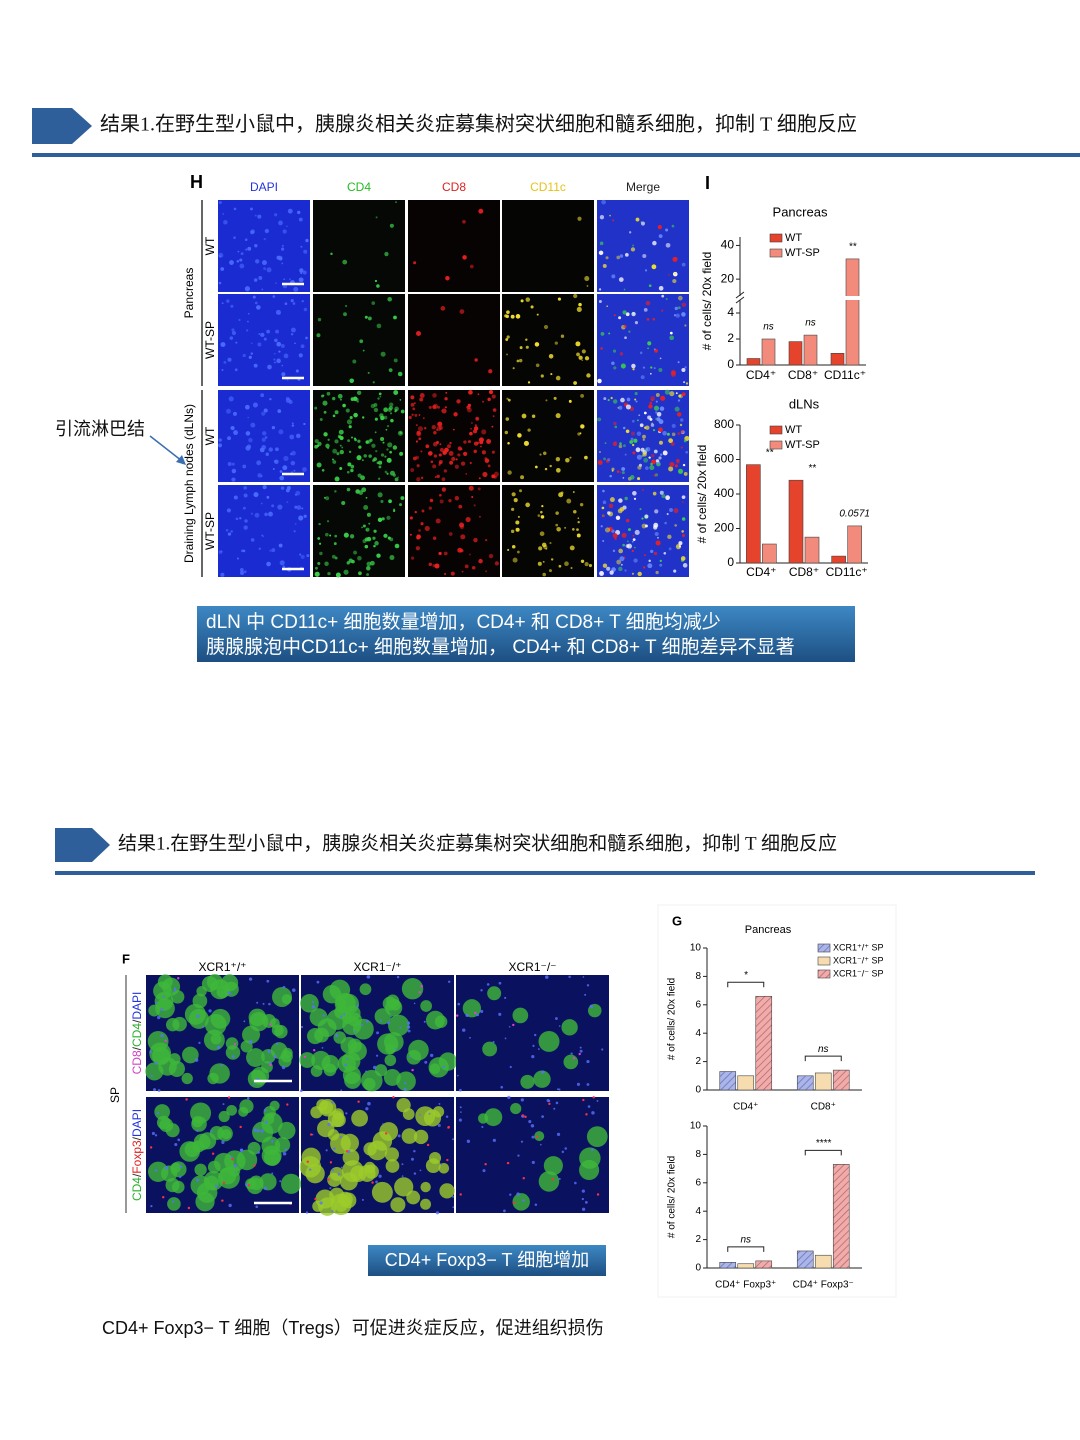 The image size is (1080, 1440). What do you see at coordinates (137, 1033) in the screenshot?
I see `row-label: CD8/CD4/DAPI` at bounding box center [137, 1033].